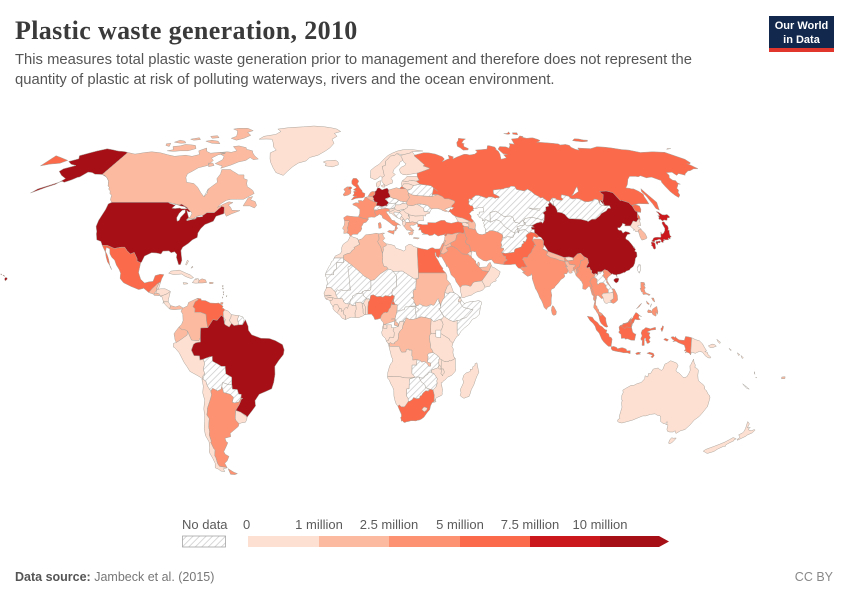  What do you see at coordinates (319, 524) in the screenshot?
I see `svg-text: 1 million` at bounding box center [319, 524].